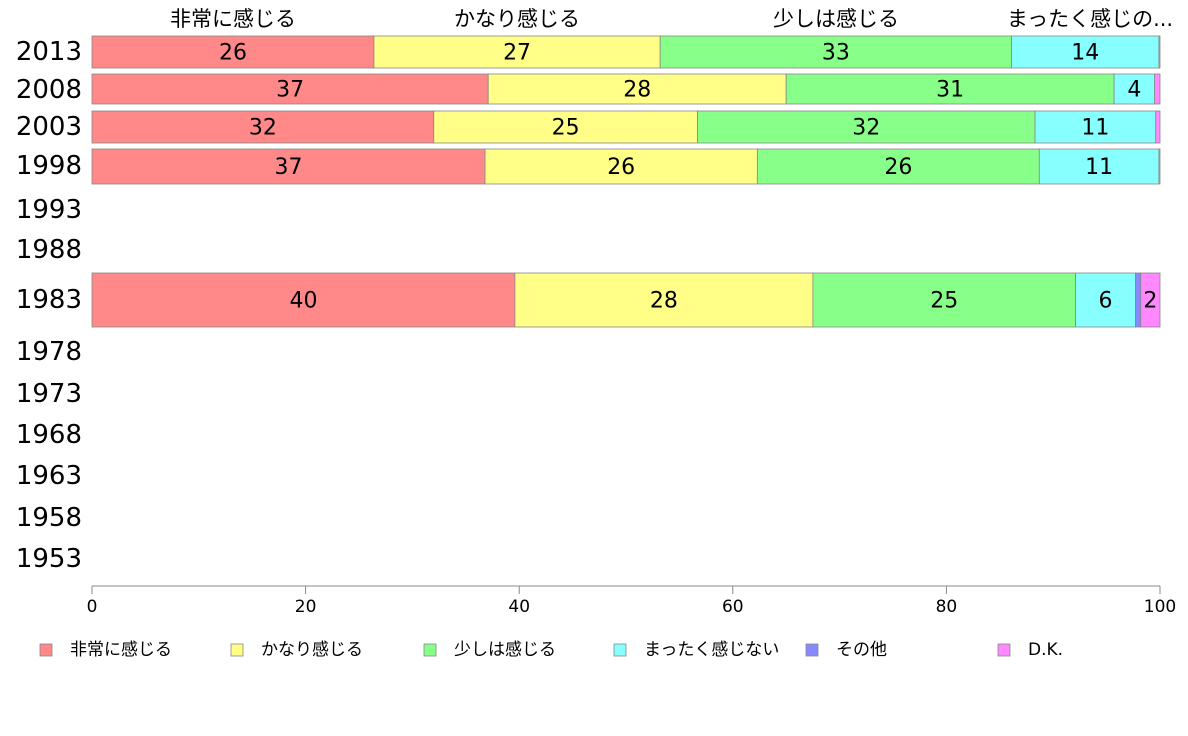 The width and height of the screenshot is (1188, 736). I want to click on x-tick-label-60: 60, so click(733, 607).